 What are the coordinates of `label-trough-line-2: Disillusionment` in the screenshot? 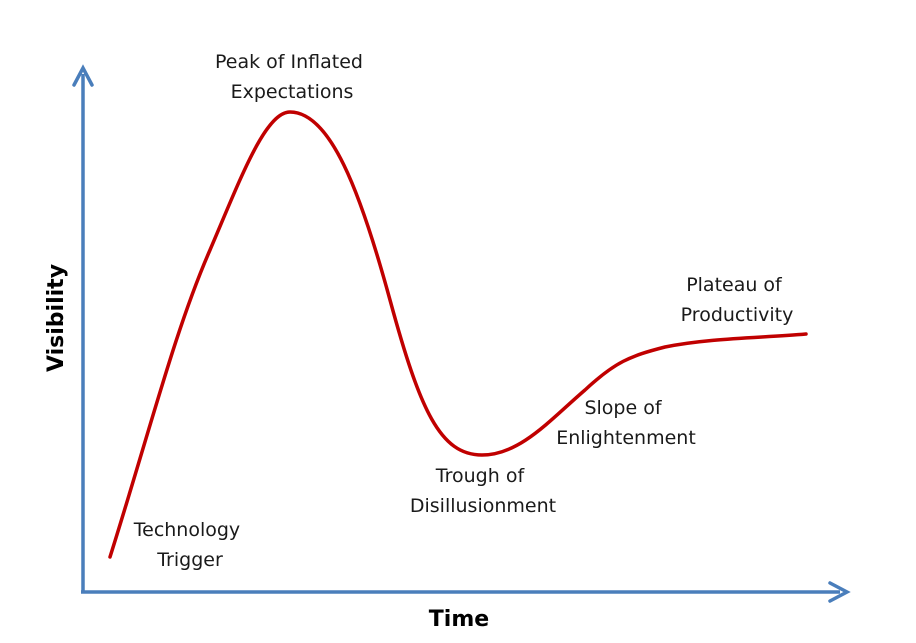 It's located at (483, 506).